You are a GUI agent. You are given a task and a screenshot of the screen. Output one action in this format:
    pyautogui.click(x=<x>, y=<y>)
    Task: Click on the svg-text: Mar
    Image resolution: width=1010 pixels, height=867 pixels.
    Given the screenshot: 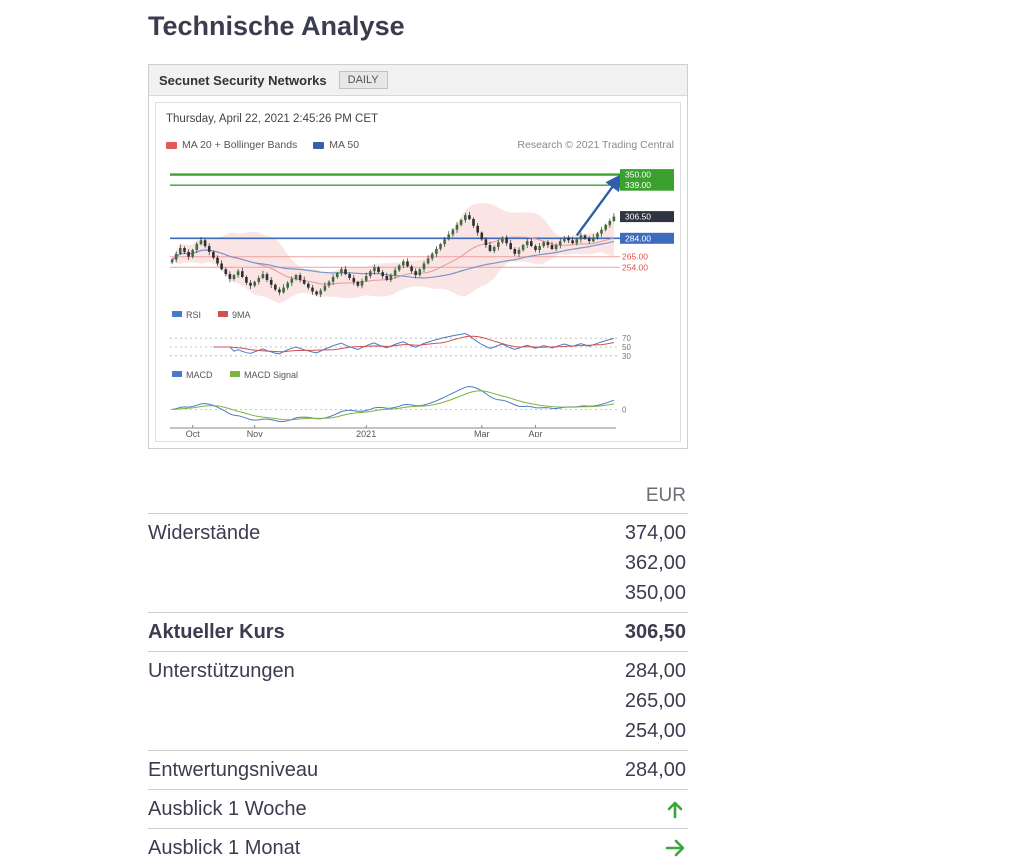 What is the action you would take?
    pyautogui.click(x=482, y=433)
    